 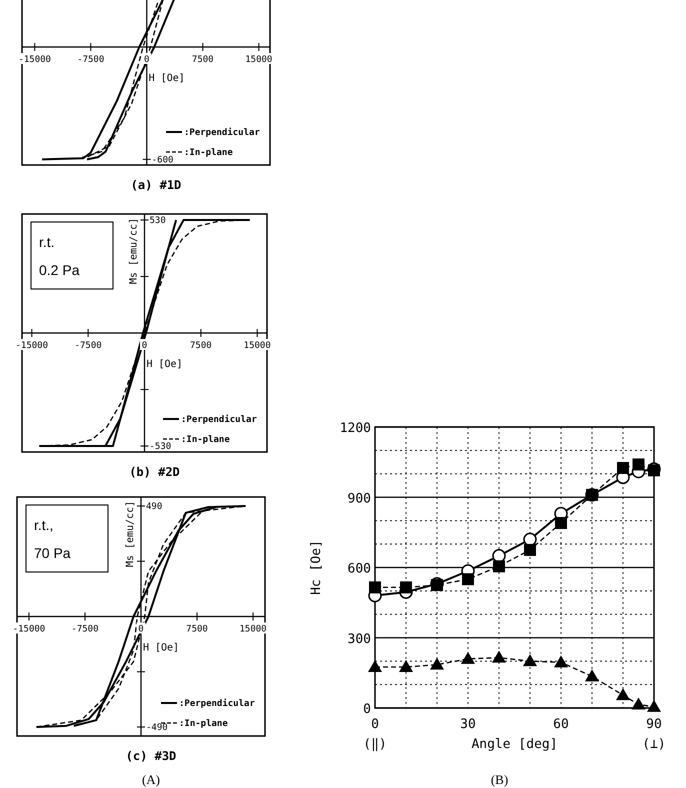 What do you see at coordinates (561, 724) in the screenshot?
I see `x-tick-label: 60` at bounding box center [561, 724].